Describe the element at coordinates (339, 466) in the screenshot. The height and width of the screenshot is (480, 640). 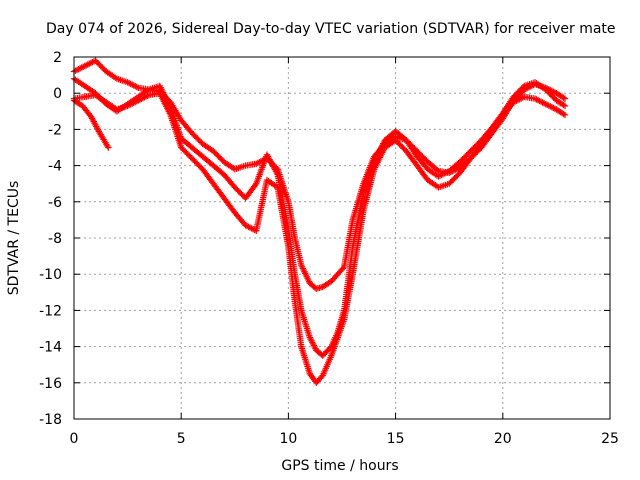
I see `x-axis-label: GPS time / hours` at that location.